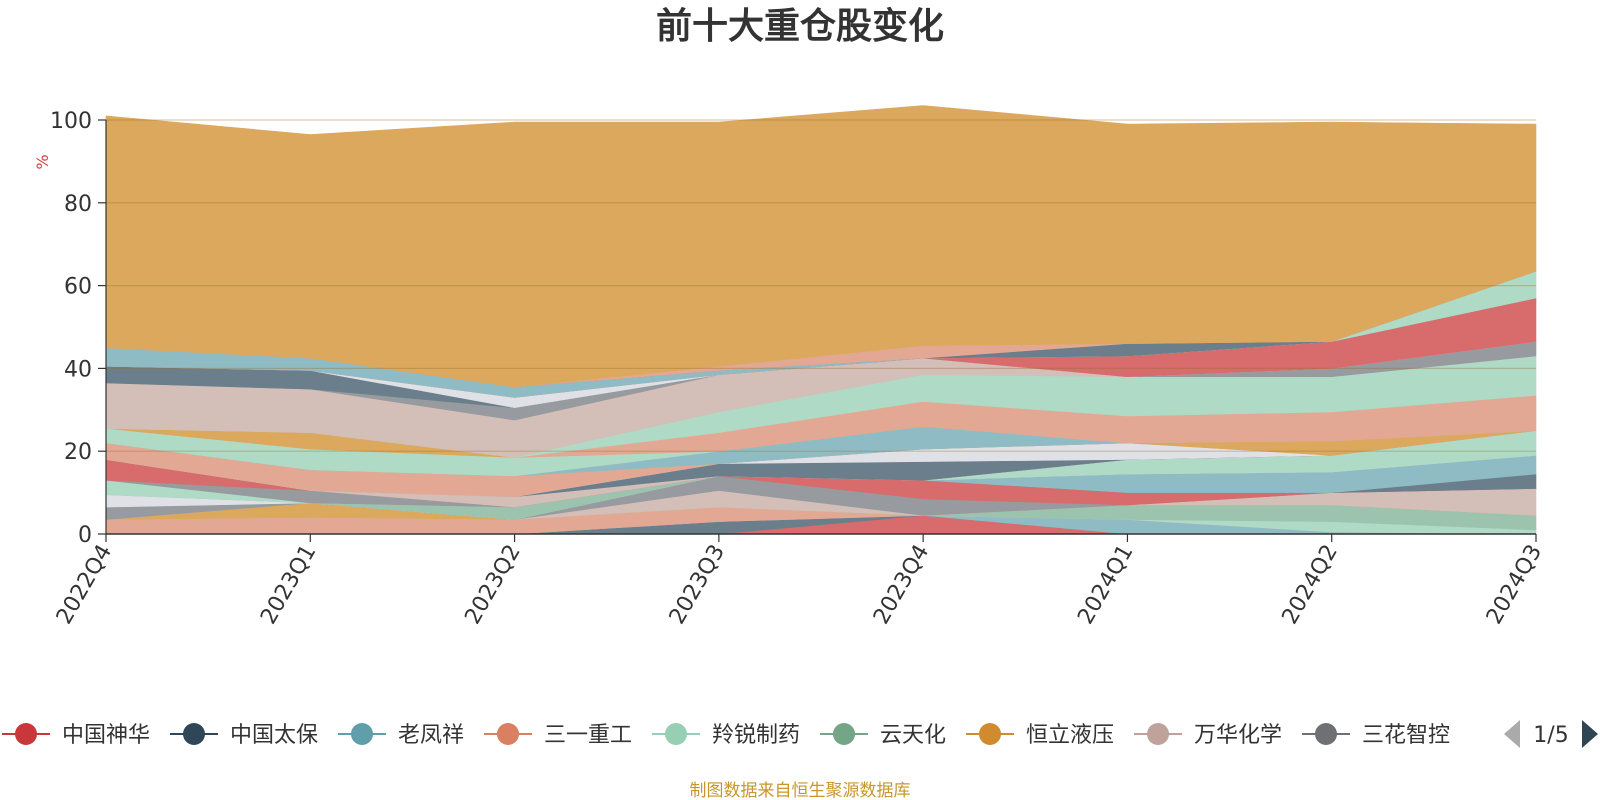 Image resolution: width=1600 pixels, height=800 pixels. I want to click on y-axis-unit: %, so click(42, 161).